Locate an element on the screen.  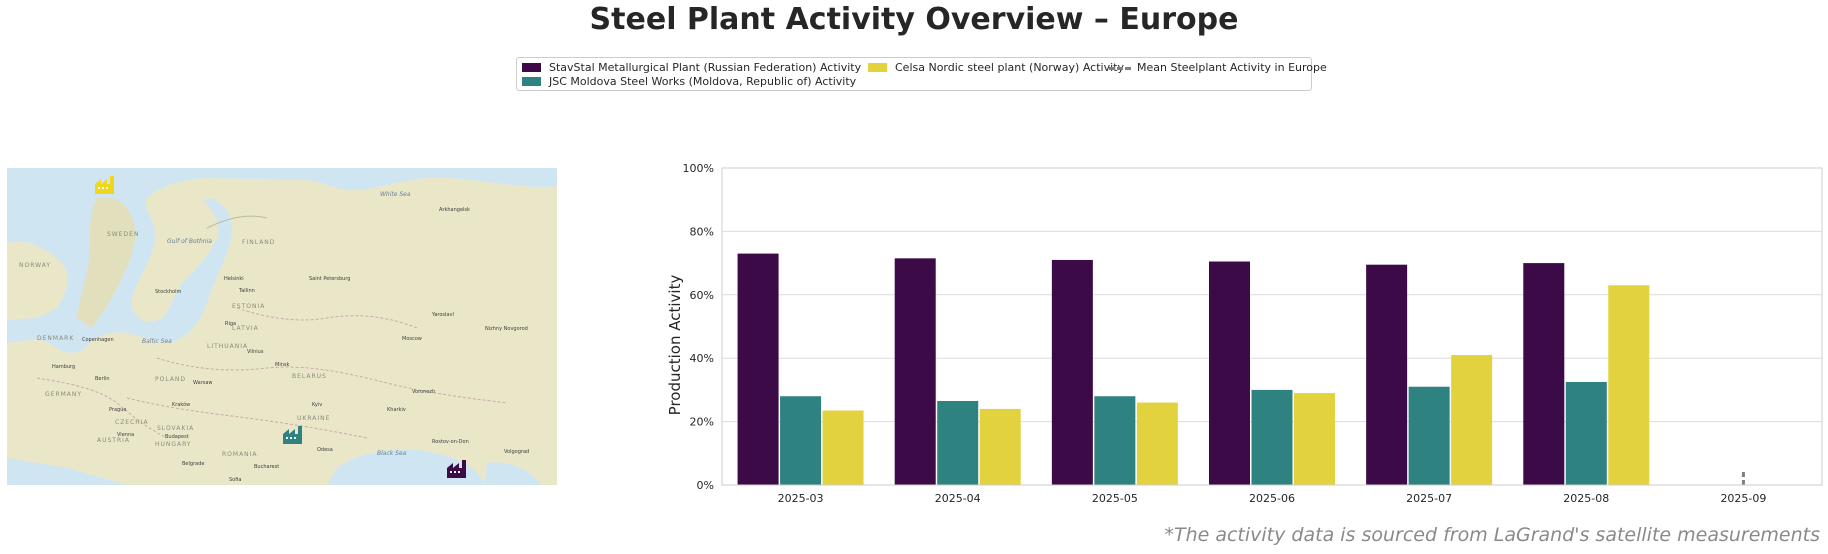
map-city-label: Vilnius is located at coordinates (255, 352).